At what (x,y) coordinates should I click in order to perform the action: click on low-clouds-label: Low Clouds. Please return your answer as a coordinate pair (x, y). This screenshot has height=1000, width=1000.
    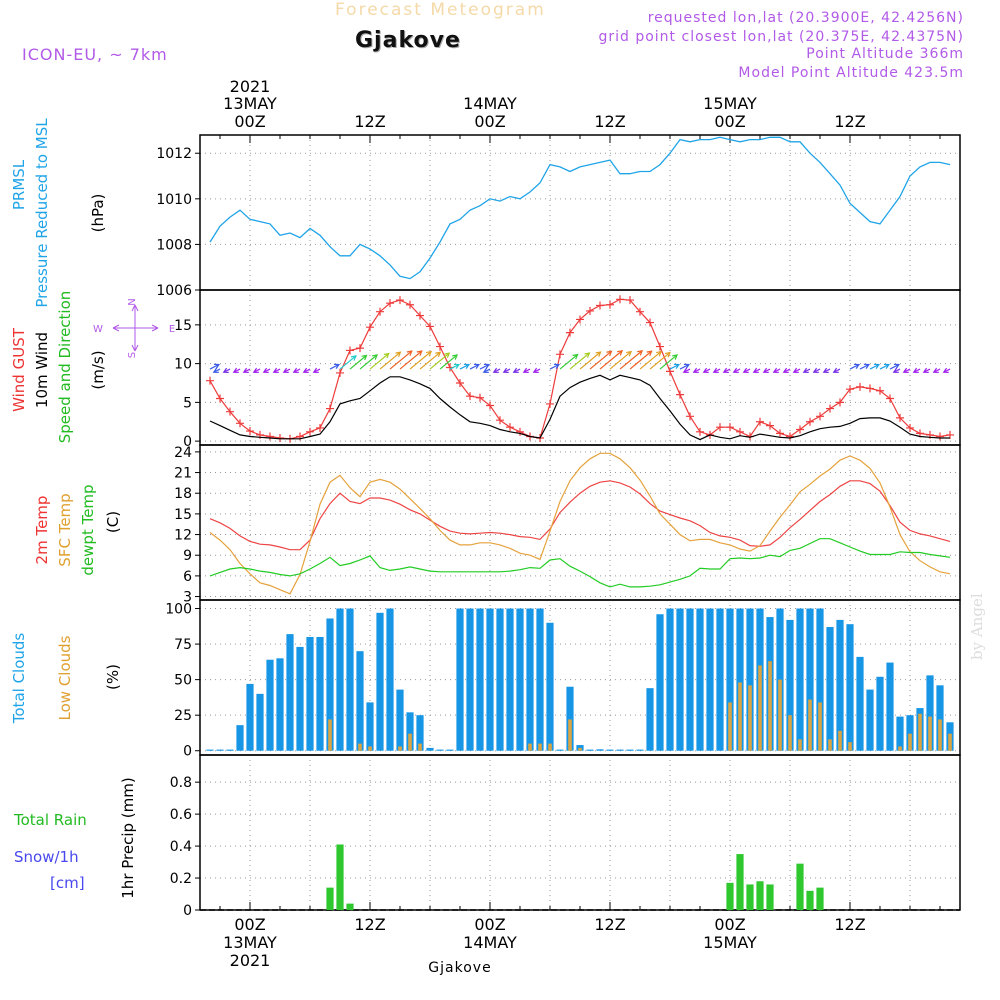
    Looking at the image, I should click on (65, 677).